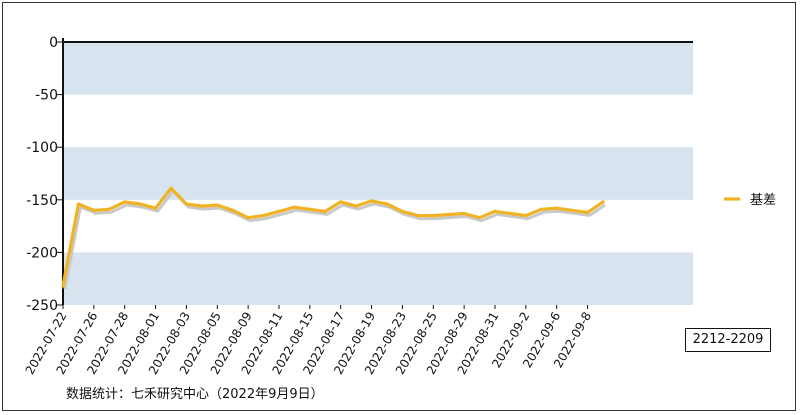 The image size is (800, 415). I want to click on y-tick-label: -50, so click(46, 96).